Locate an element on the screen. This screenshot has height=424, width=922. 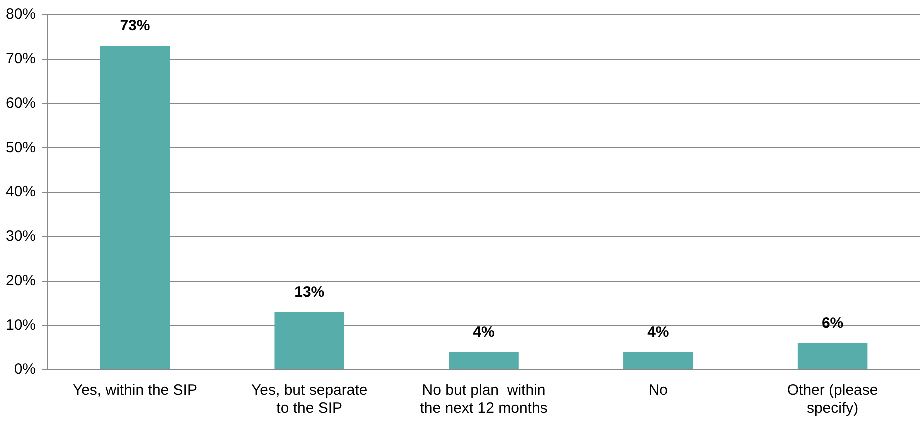
x-tick-label: No is located at coordinates (658, 391).